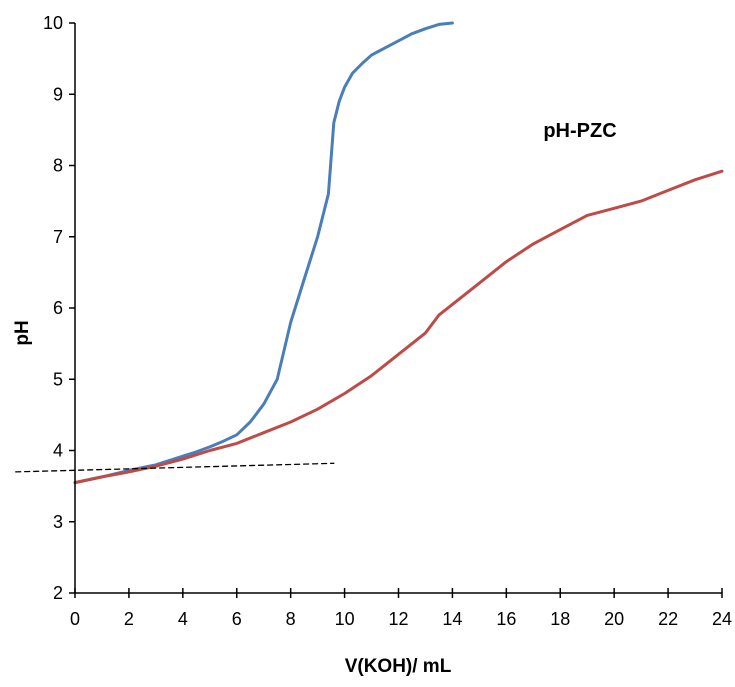 Image resolution: width=735 pixels, height=687 pixels. What do you see at coordinates (398, 619) in the screenshot?
I see `x-tick-label: 12` at bounding box center [398, 619].